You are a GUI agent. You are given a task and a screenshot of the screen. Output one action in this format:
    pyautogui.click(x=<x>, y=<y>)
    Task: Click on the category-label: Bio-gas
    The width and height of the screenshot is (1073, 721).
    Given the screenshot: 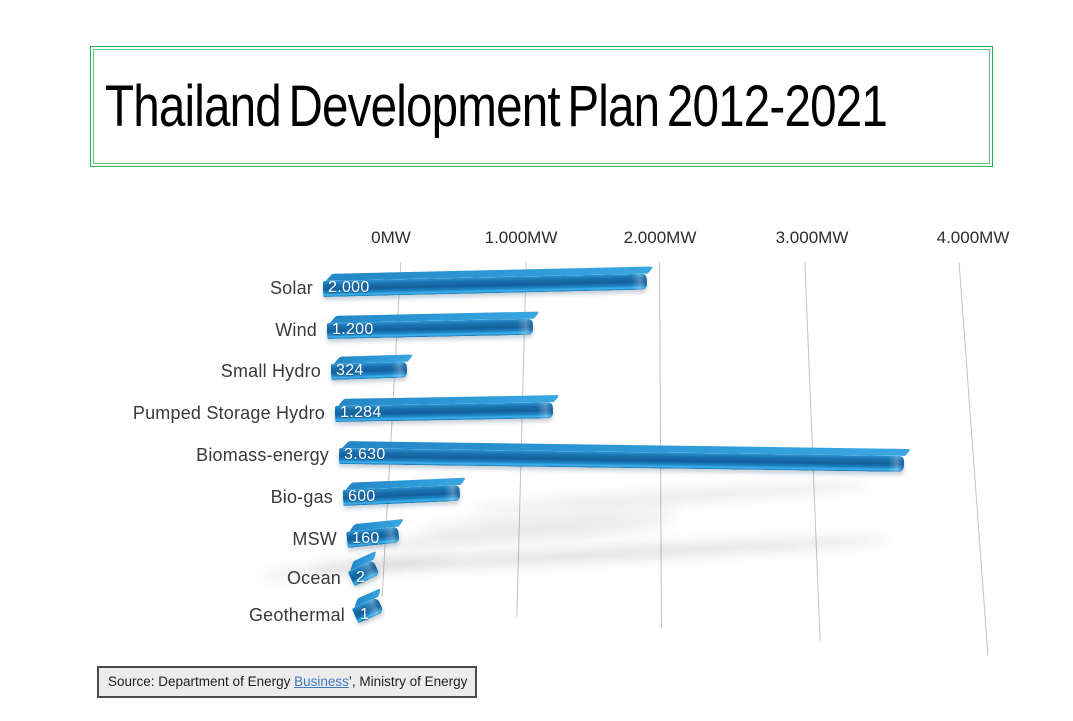 What is the action you would take?
    pyautogui.click(x=301, y=497)
    